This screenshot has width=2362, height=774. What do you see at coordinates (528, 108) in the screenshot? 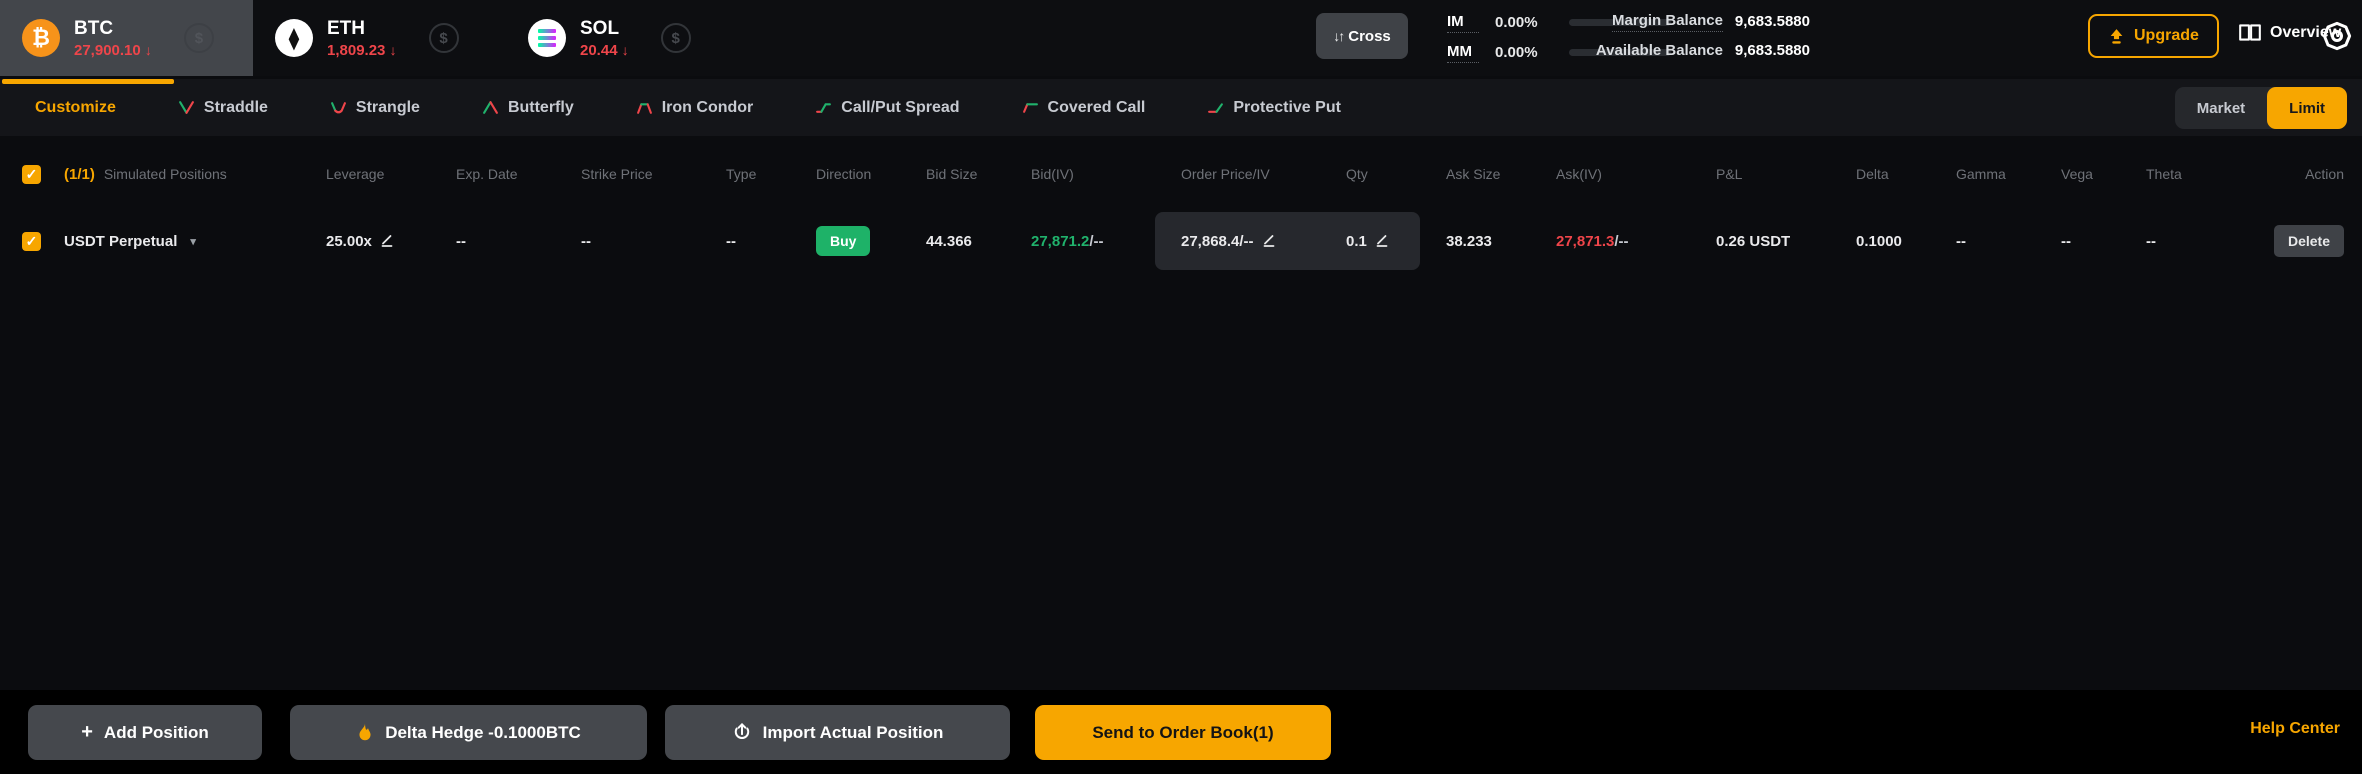
I see `tab-butterfly: Butterfly` at bounding box center [528, 108].